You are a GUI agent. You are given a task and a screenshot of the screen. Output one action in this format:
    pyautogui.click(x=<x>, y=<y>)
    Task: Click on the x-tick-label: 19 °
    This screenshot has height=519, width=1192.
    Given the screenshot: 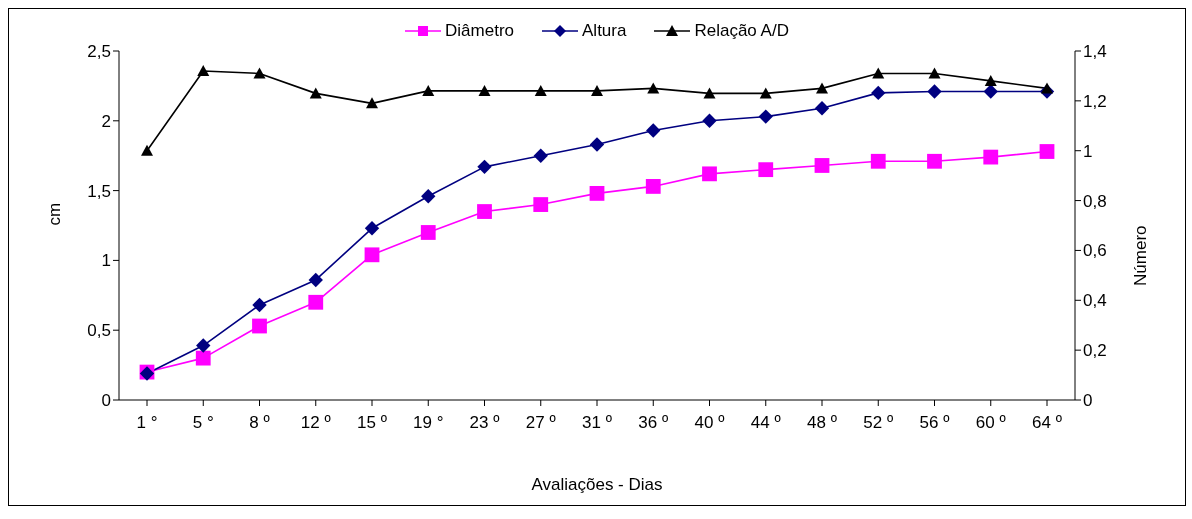 What is the action you would take?
    pyautogui.click(x=428, y=423)
    